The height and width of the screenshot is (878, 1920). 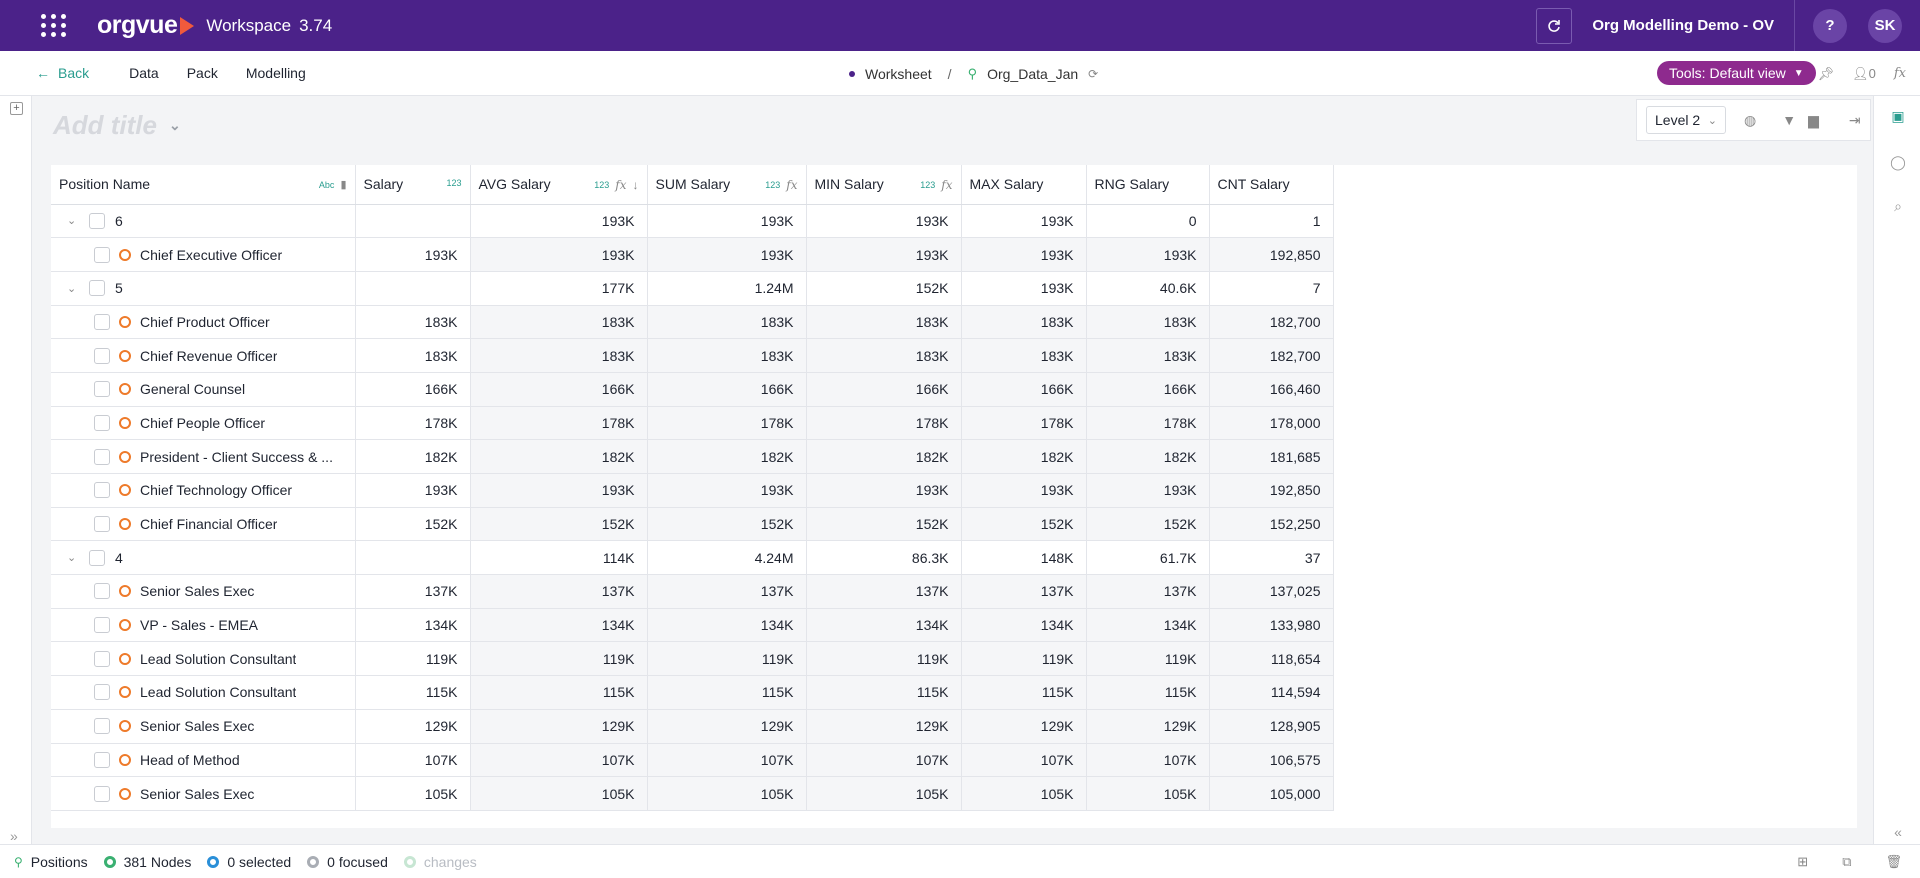 I want to click on cnt-cell: 137,025, so click(x=1271, y=591).